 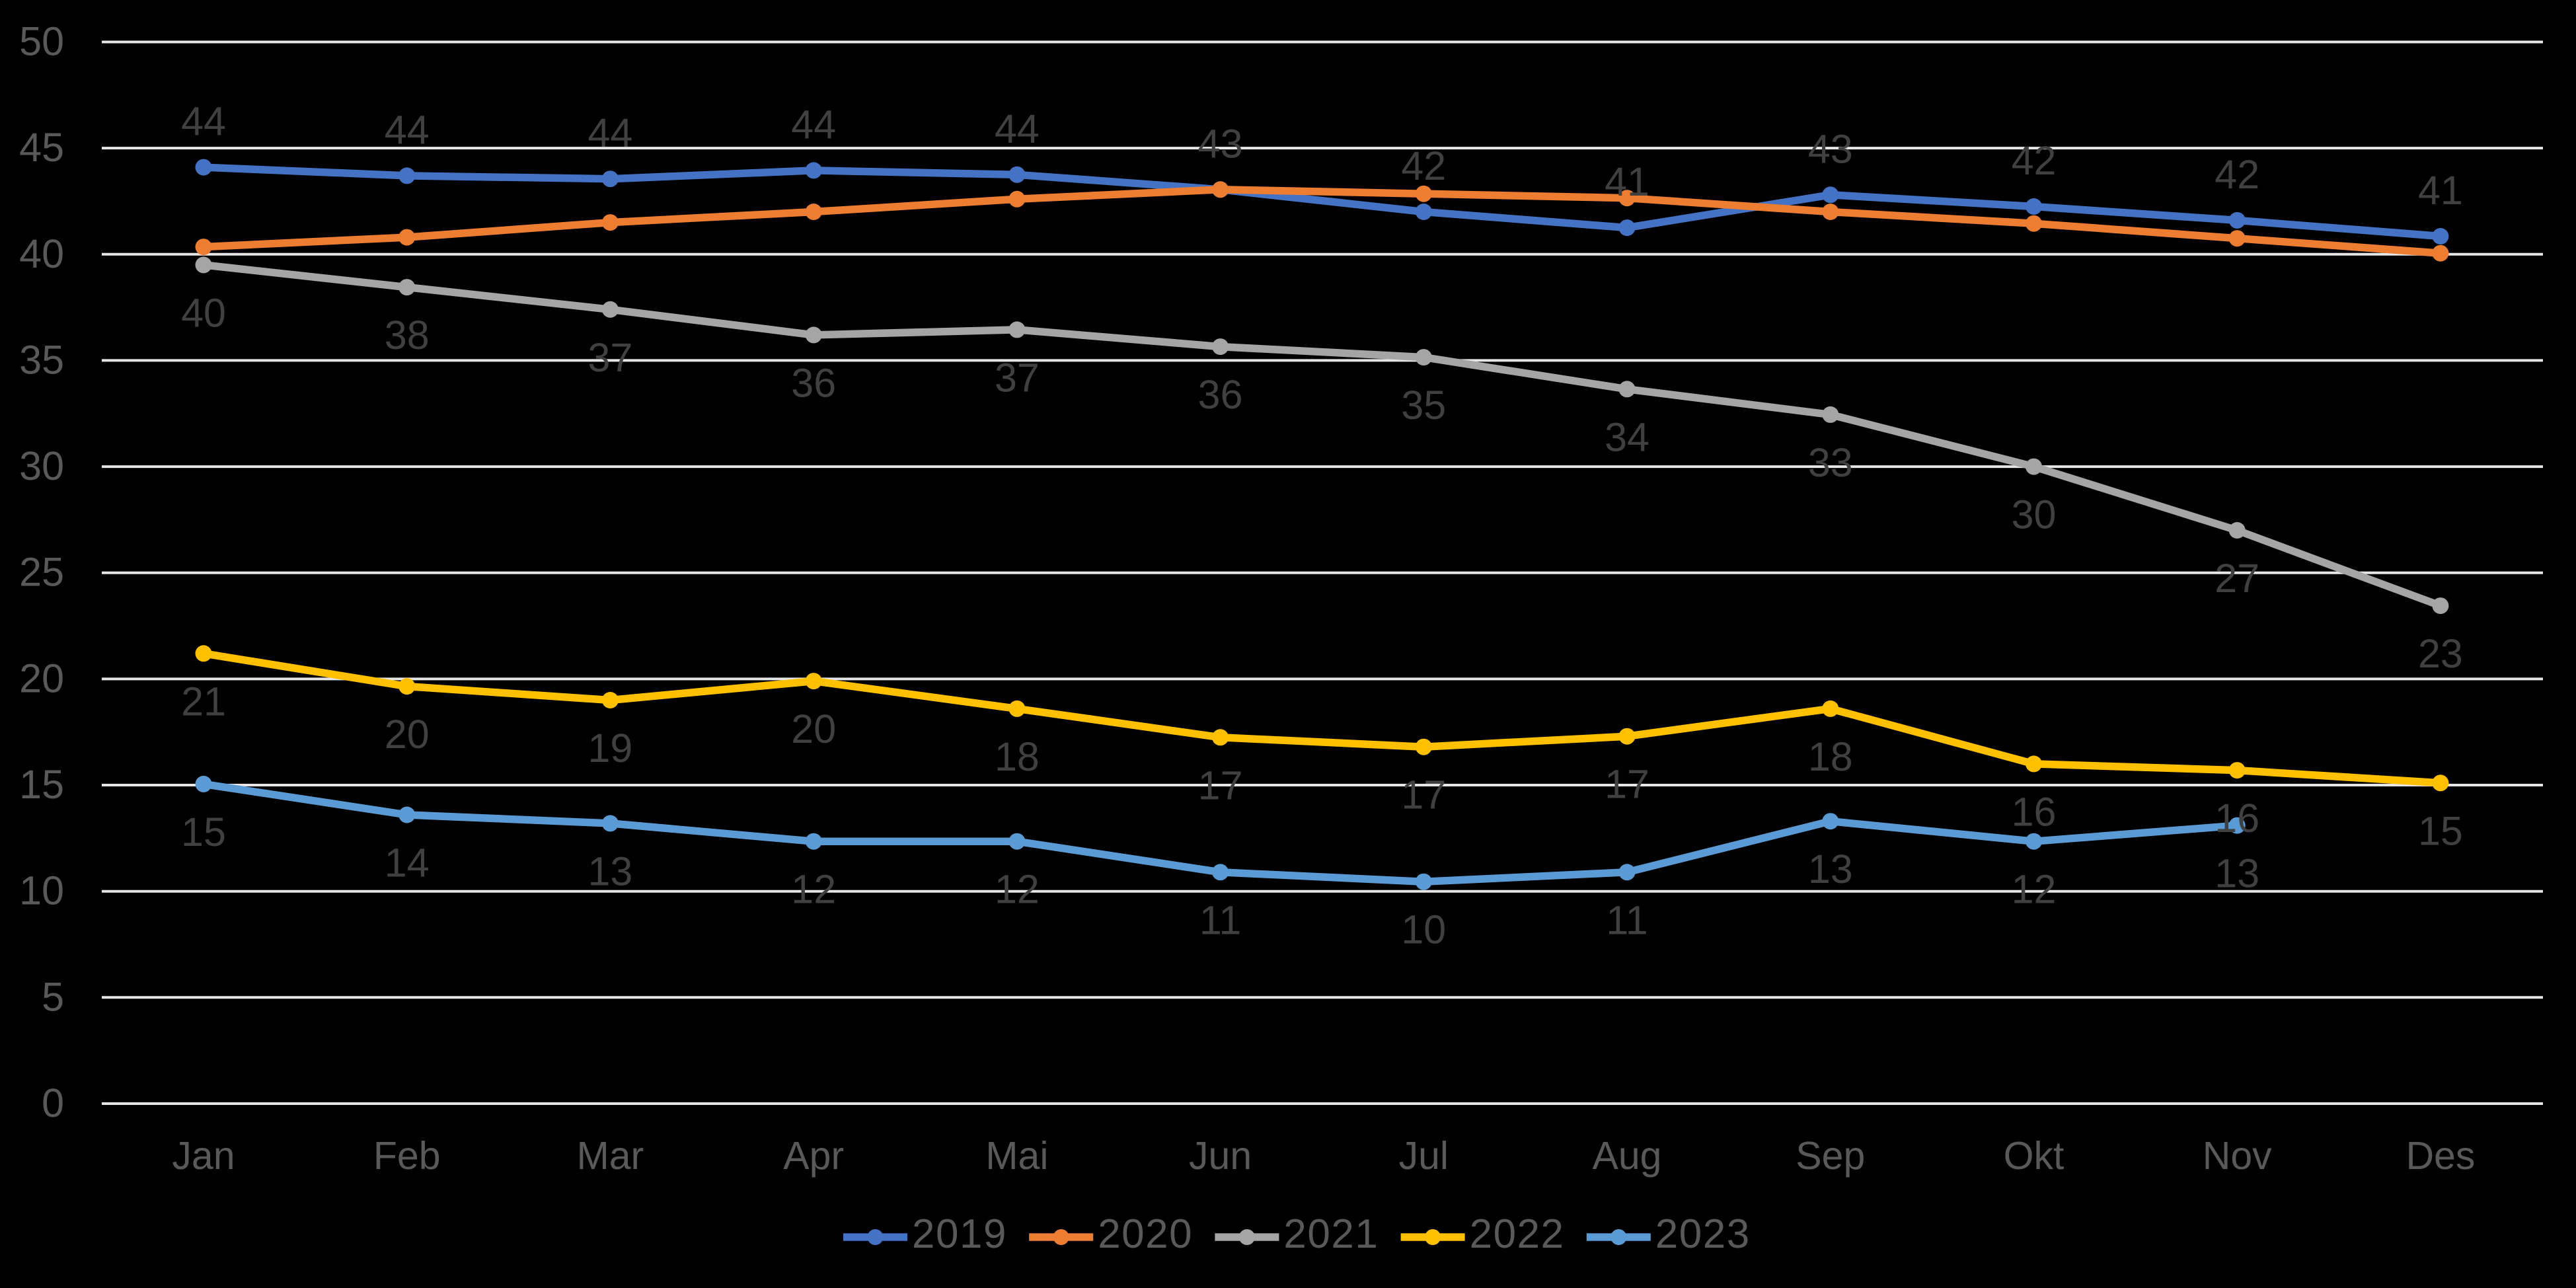 What do you see at coordinates (204, 702) in the screenshot?
I see `svg-text: 21` at bounding box center [204, 702].